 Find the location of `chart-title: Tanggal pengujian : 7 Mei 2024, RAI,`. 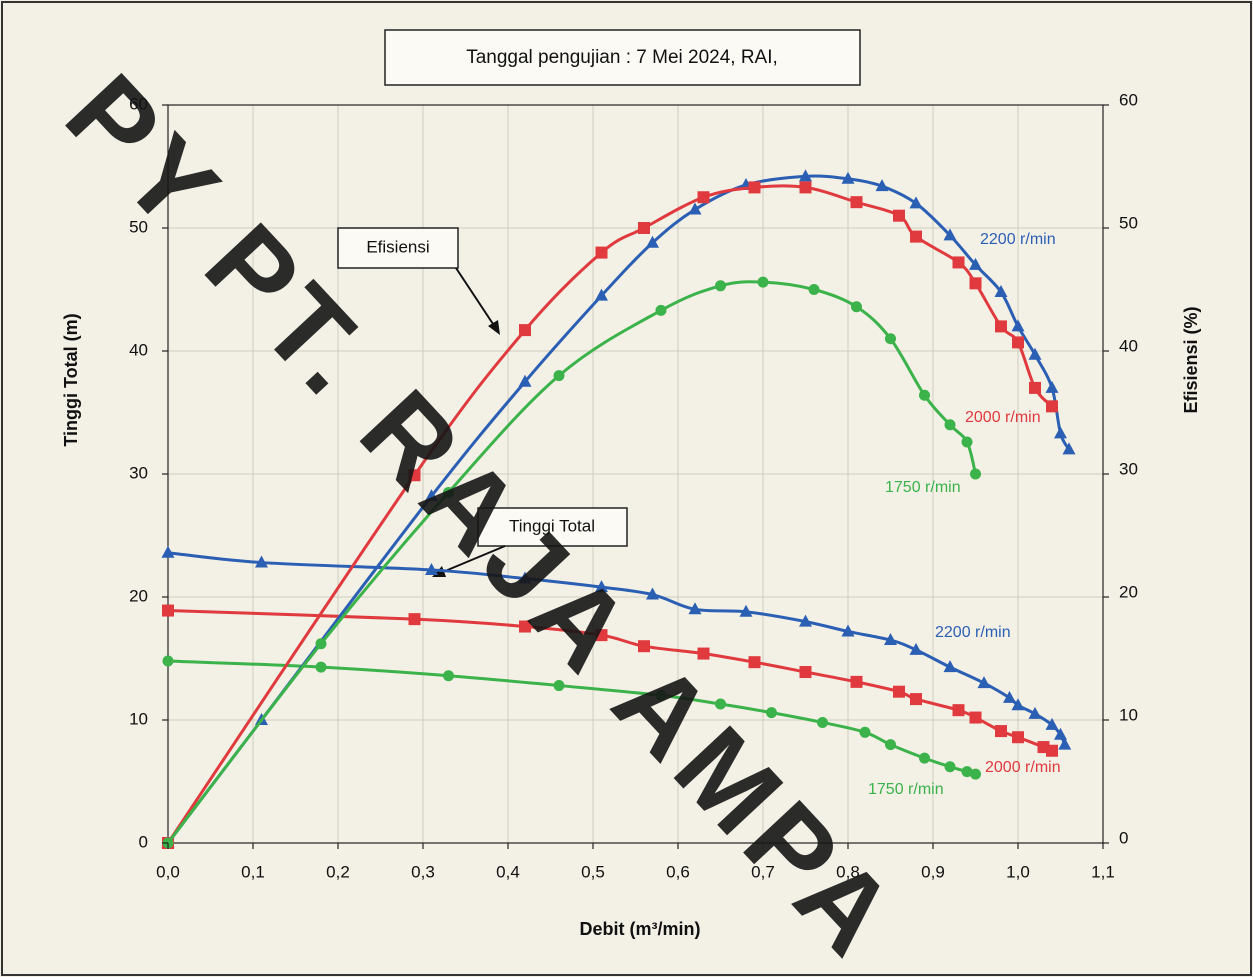

chart-title: Tanggal pengujian : 7 Mei 2024, RAI, is located at coordinates (622, 57).